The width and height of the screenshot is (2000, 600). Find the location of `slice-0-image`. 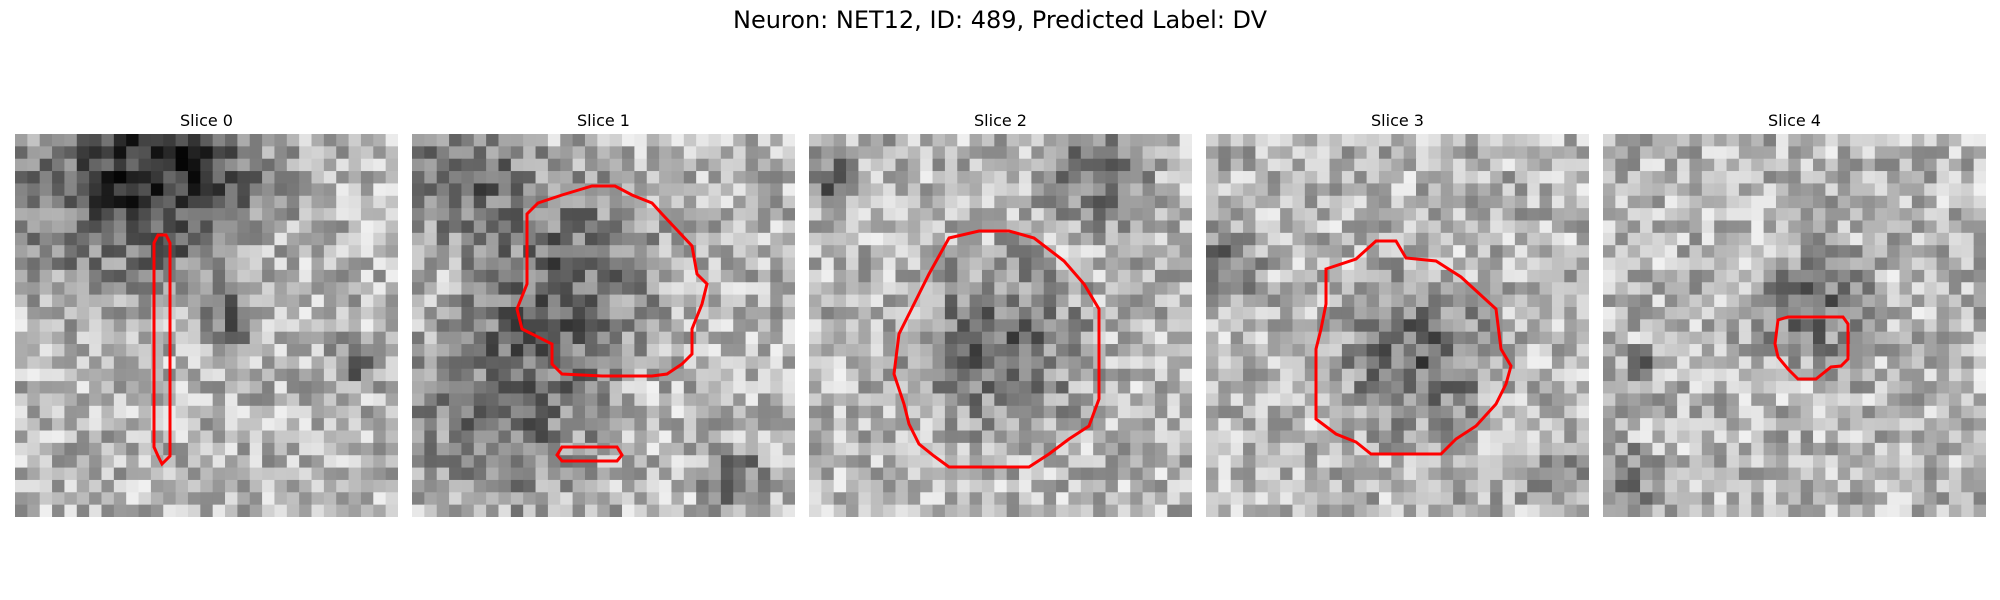

slice-0-image is located at coordinates (206, 325).